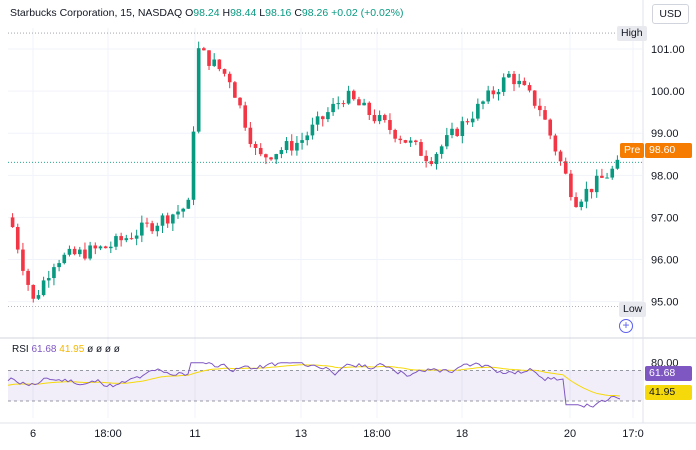  Describe the element at coordinates (33, 434) in the screenshot. I see `time-tick-label: 6` at that location.